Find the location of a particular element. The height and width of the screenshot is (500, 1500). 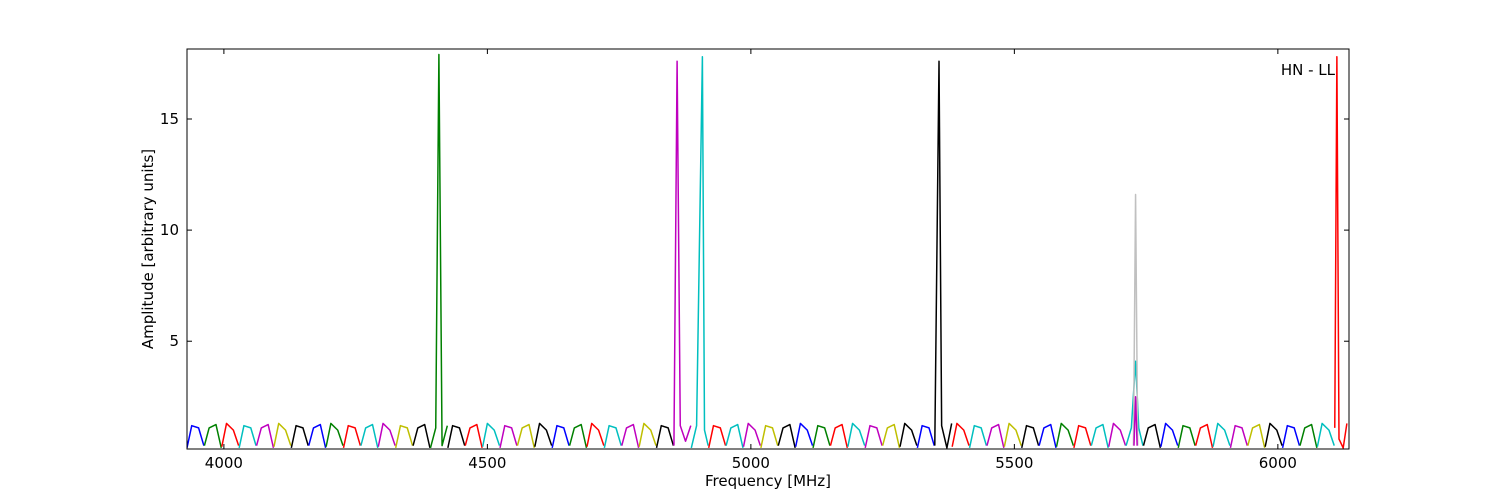

annotation: HN - LL is located at coordinates (1308, 70).